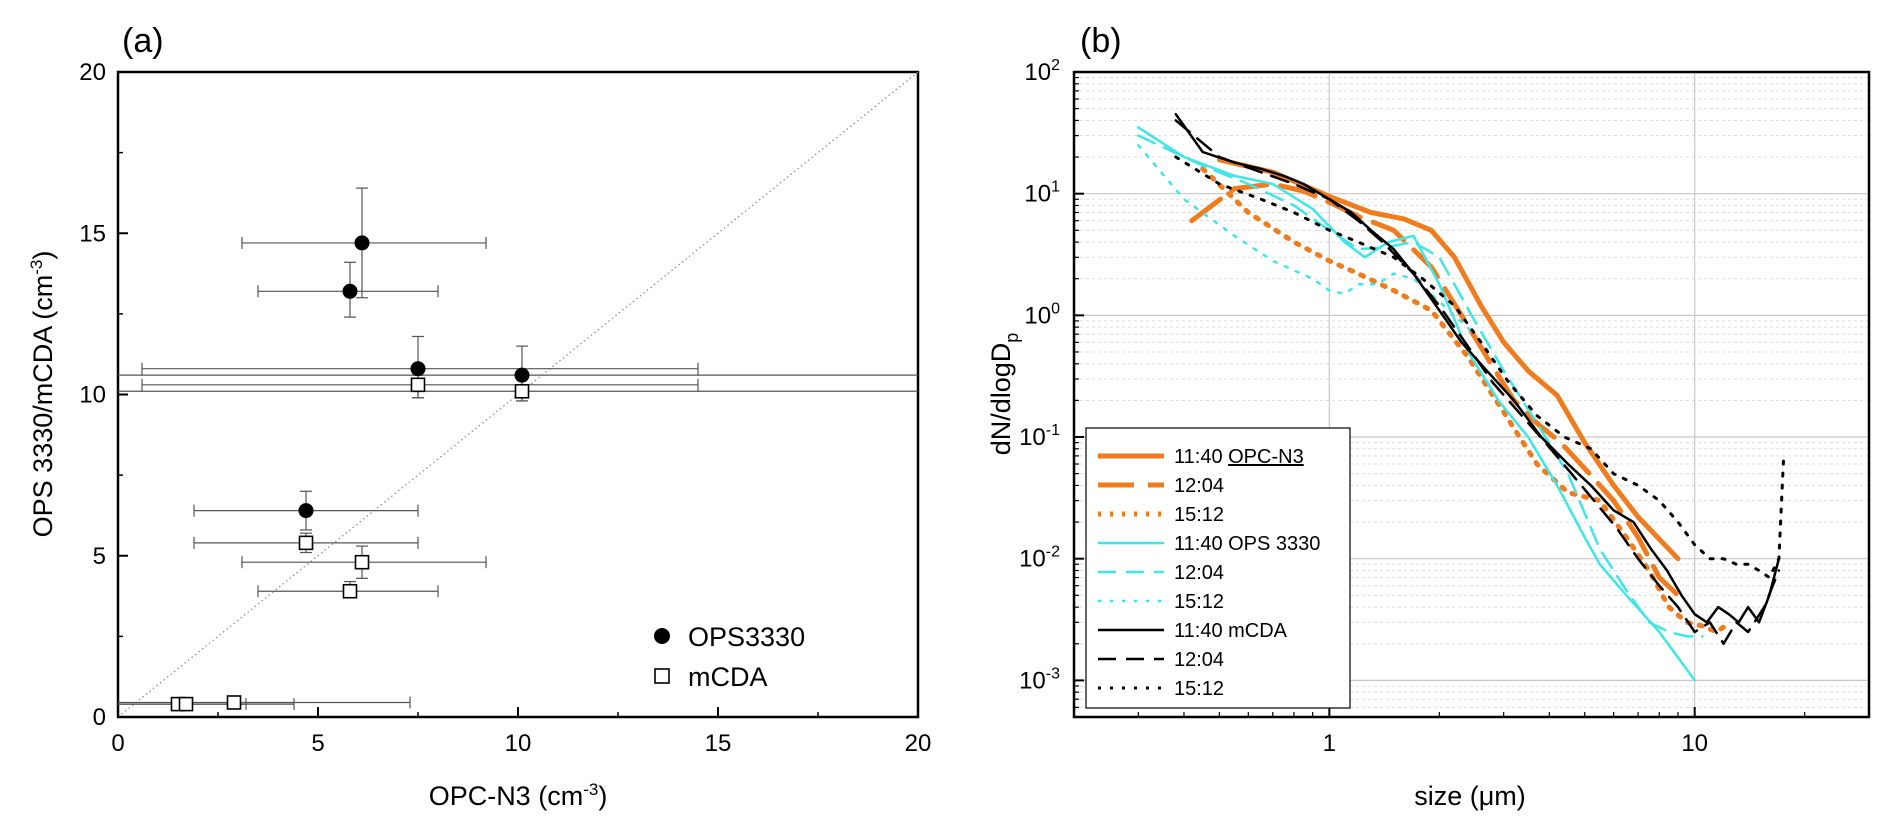  What do you see at coordinates (1039, 679) in the screenshot?
I see `y-tick-label: 10⁻³` at bounding box center [1039, 679].